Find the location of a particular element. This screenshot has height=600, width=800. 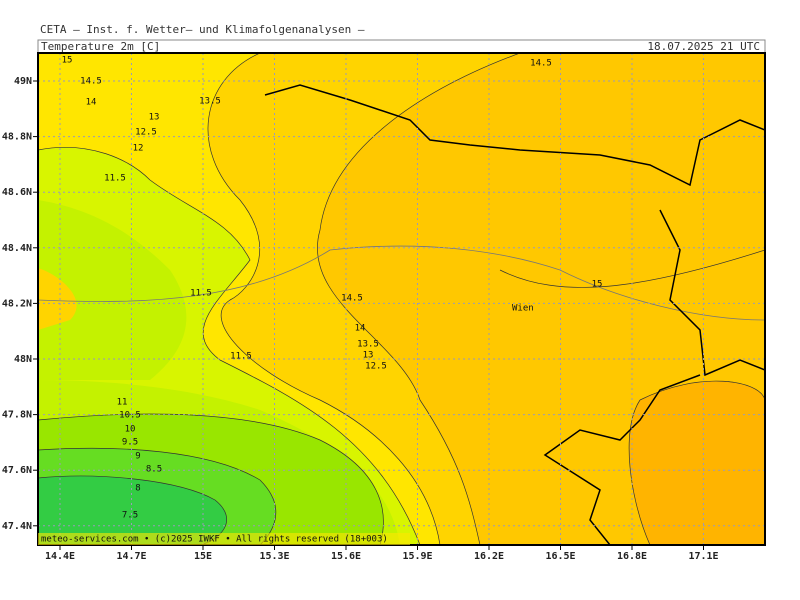

lon-label: 16.2E is located at coordinates (489, 556).